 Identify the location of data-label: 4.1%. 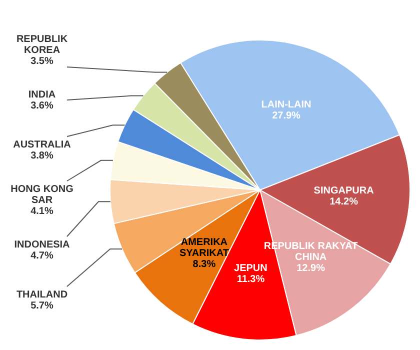
(42, 211).